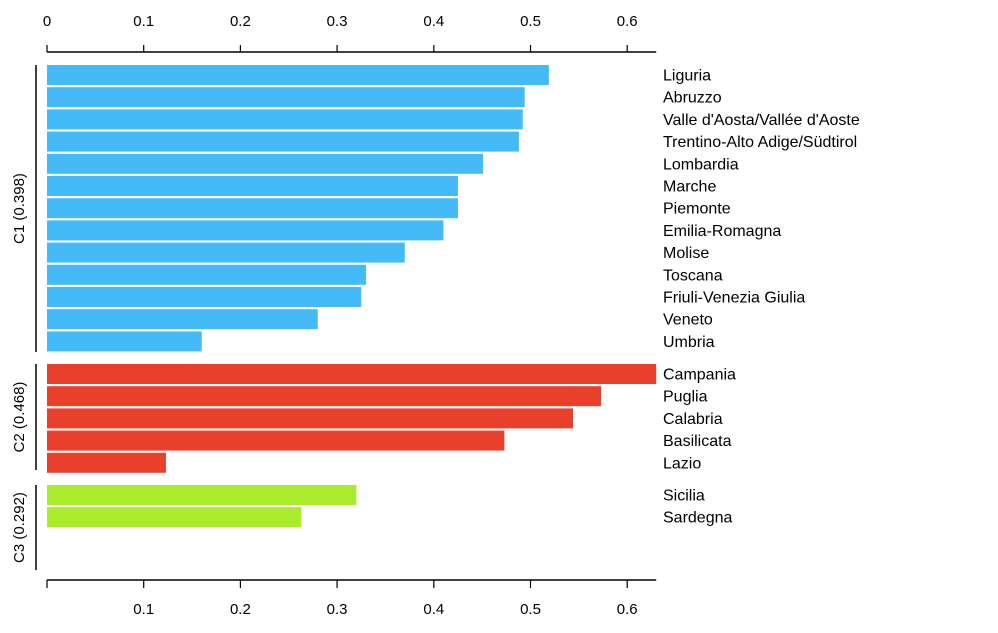 Image resolution: width=998 pixels, height=633 pixels. Describe the element at coordinates (685, 397) in the screenshot. I see `category-label: Puglia` at that location.